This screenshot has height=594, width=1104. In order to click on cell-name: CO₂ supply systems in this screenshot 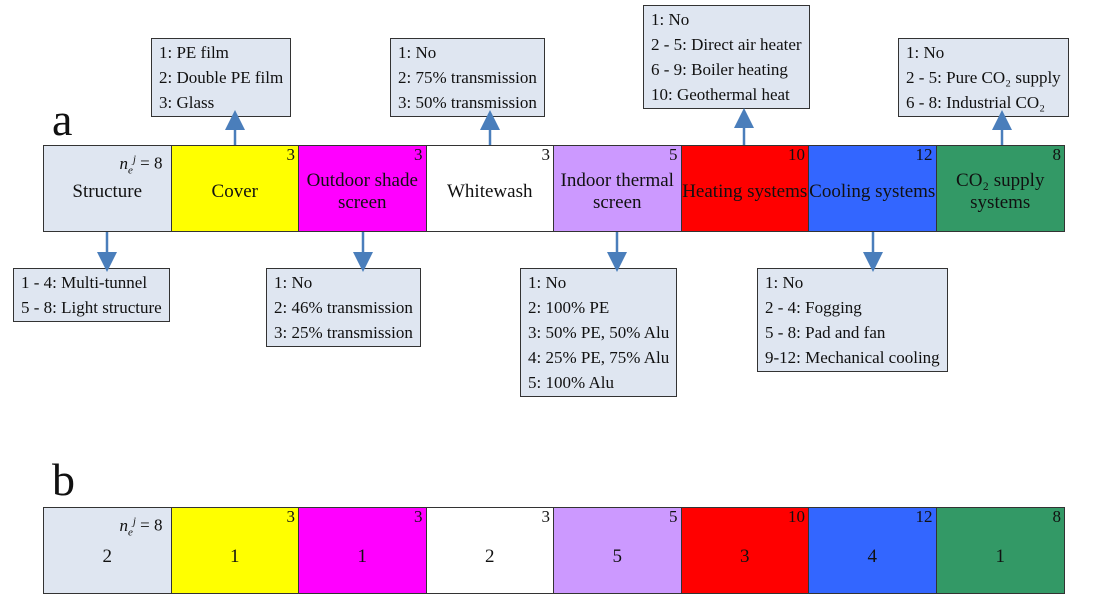, I will do `click(1000, 191)`.